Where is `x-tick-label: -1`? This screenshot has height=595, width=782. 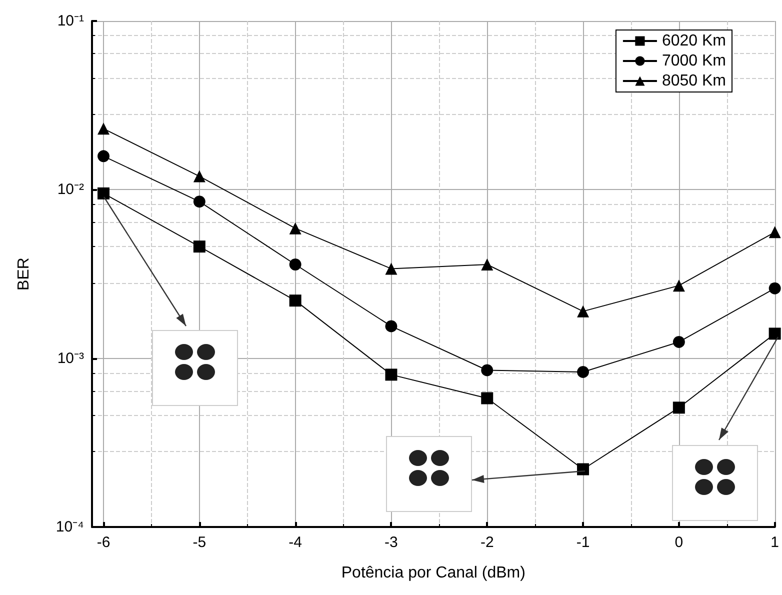
x-tick-label: -1 is located at coordinates (583, 542).